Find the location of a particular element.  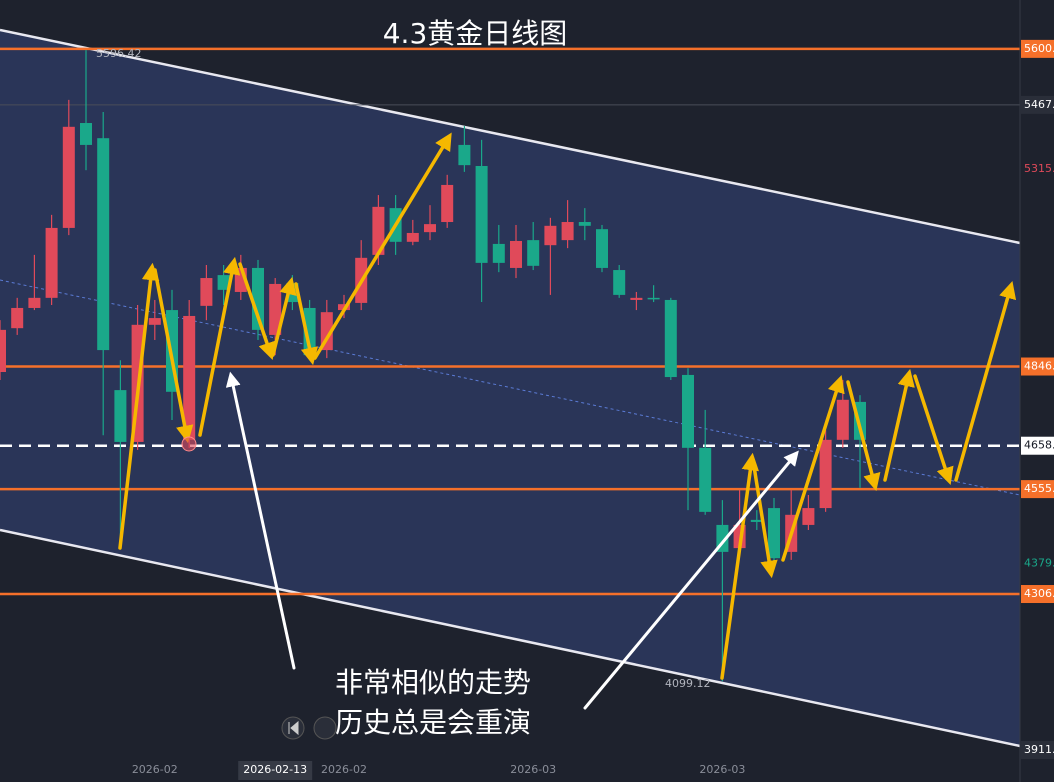

x-tick-label: 2026-02-13 is located at coordinates (275, 769).